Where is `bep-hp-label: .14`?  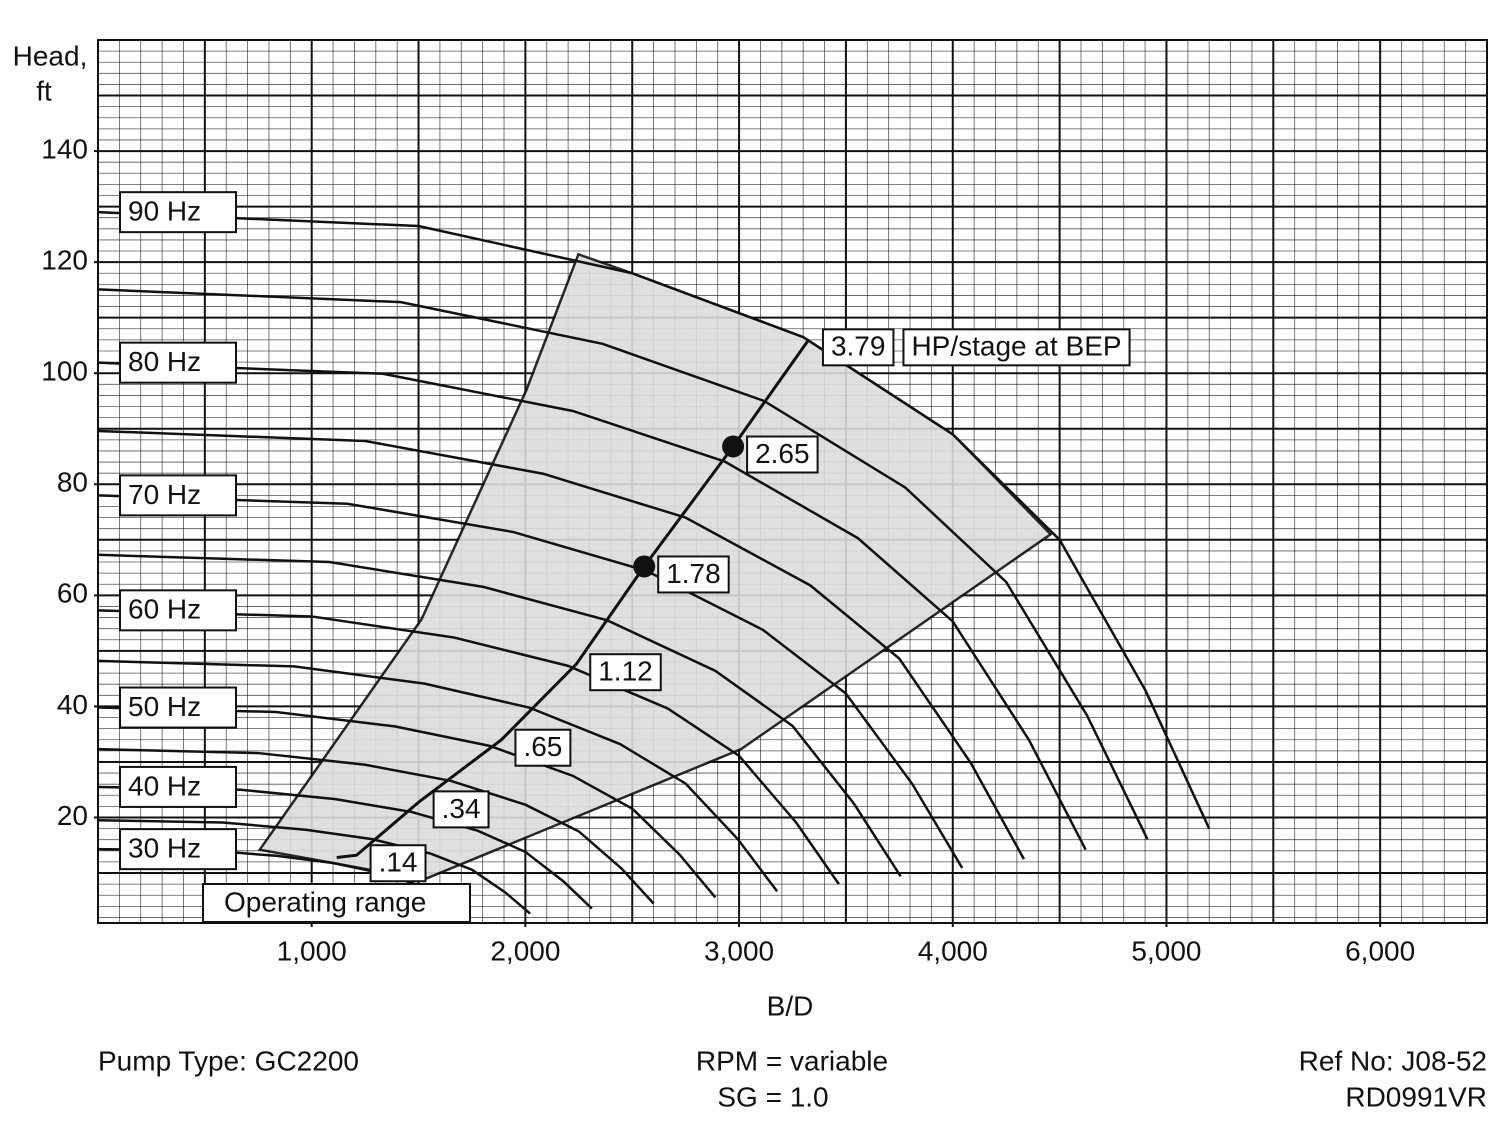
bep-hp-label: .14 is located at coordinates (398, 862).